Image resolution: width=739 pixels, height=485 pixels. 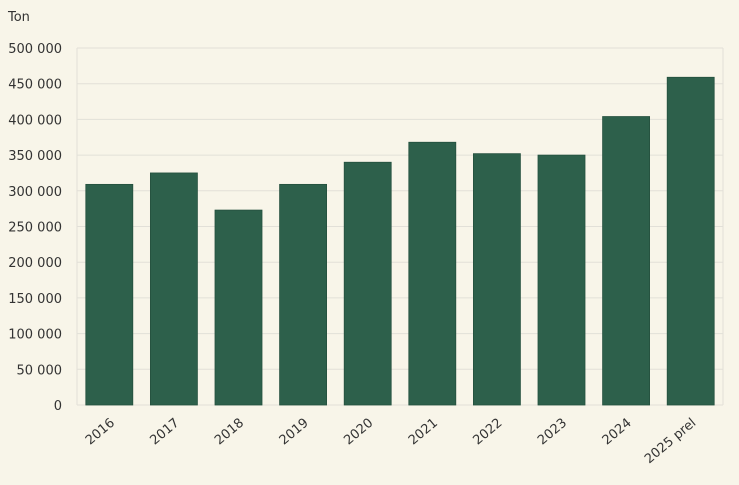 I want to click on x-tick-label: 2017, so click(x=164, y=432).